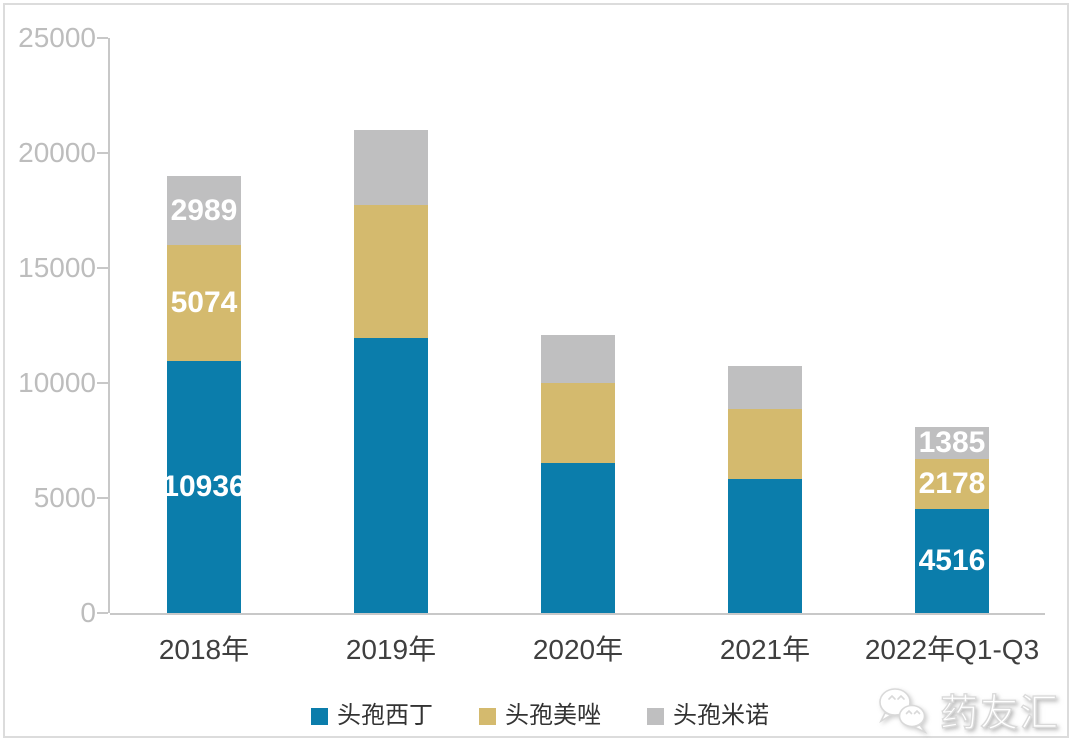 This screenshot has width=1080, height=751. I want to click on watermark-logo: 药友汇, so click(968, 709).